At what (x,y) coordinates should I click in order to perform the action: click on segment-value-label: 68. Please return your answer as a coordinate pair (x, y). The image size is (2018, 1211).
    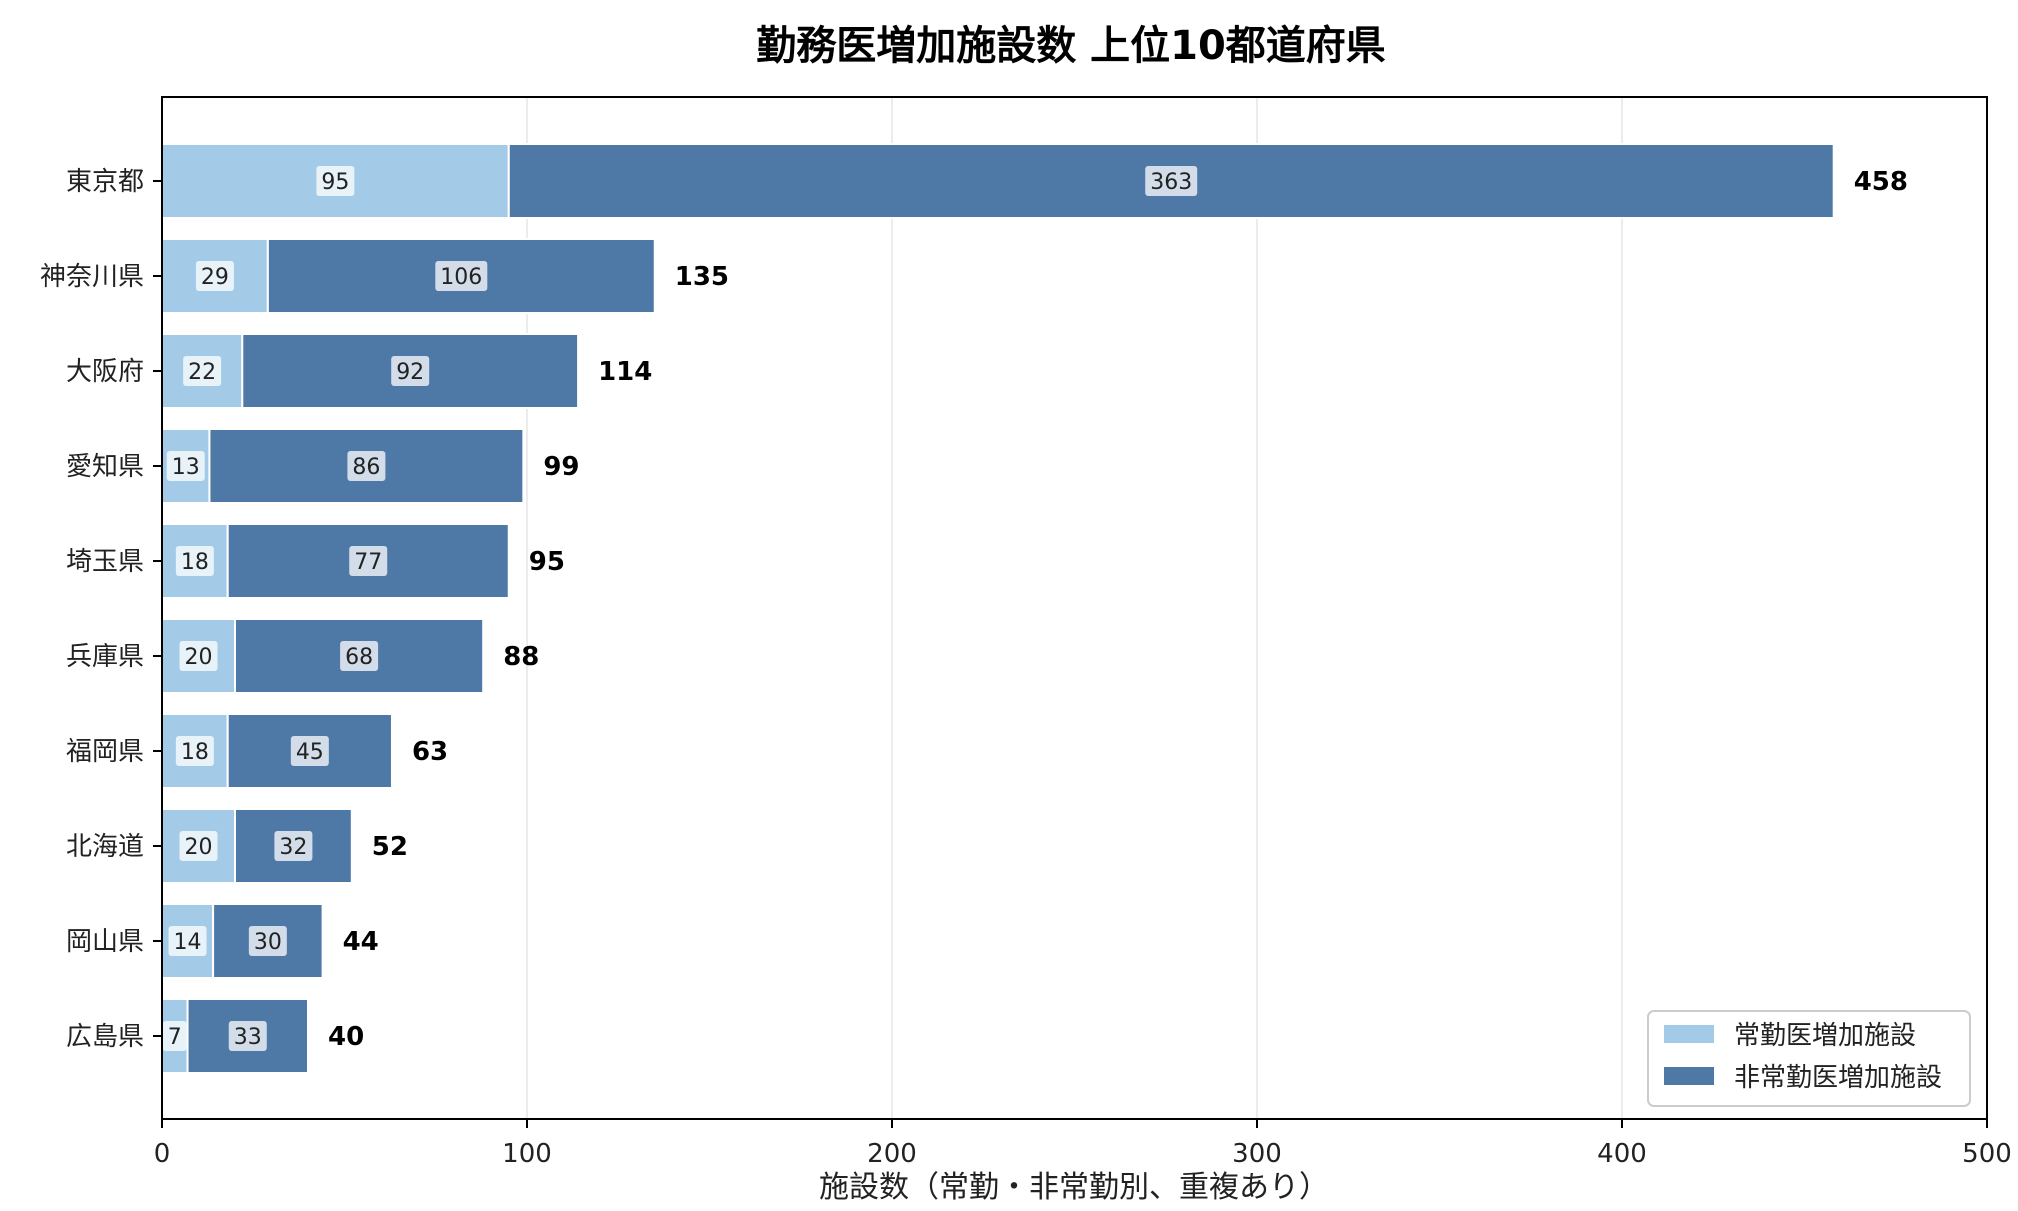
    Looking at the image, I should click on (359, 657).